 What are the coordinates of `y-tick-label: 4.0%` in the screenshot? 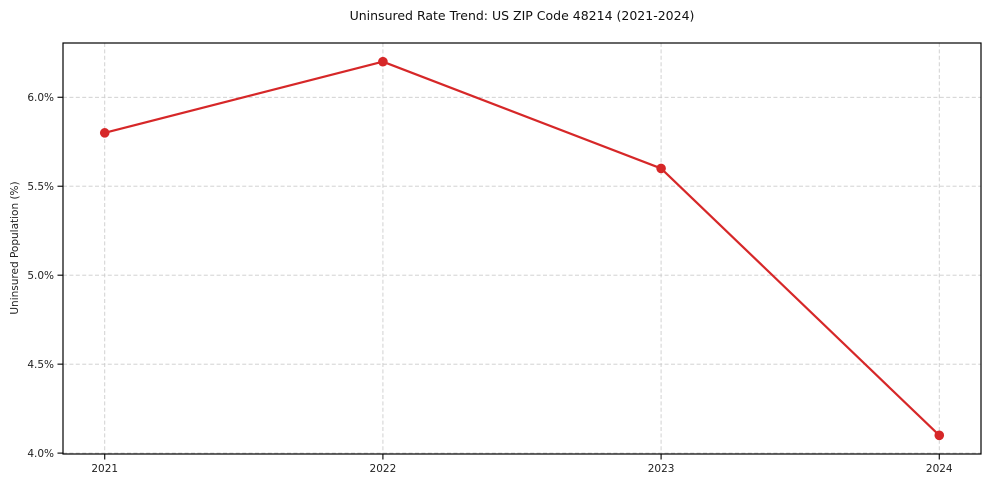 It's located at (40, 454).